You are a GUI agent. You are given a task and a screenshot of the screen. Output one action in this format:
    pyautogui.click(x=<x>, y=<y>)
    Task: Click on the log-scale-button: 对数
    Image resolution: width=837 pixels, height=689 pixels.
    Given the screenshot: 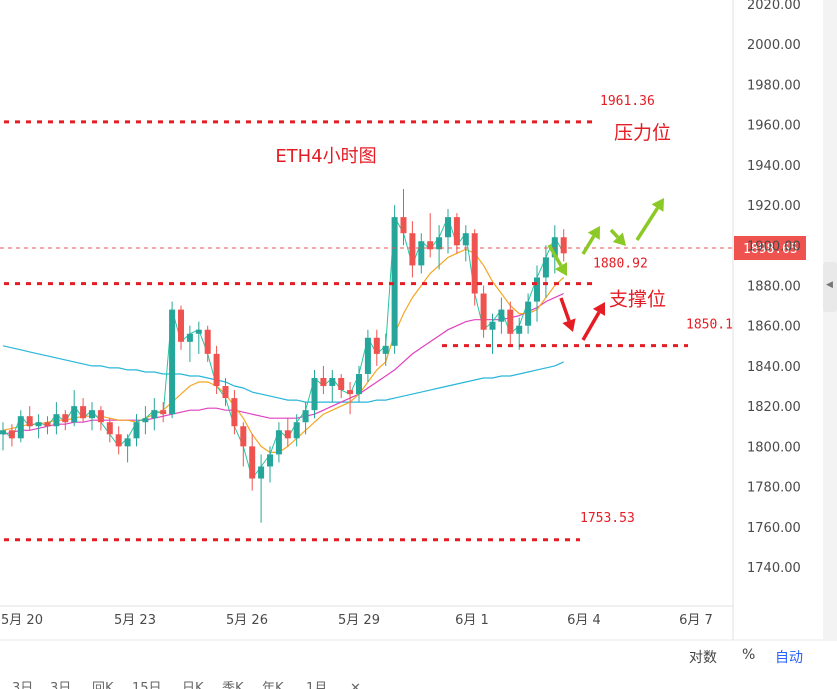 What is the action you would take?
    pyautogui.click(x=703, y=658)
    